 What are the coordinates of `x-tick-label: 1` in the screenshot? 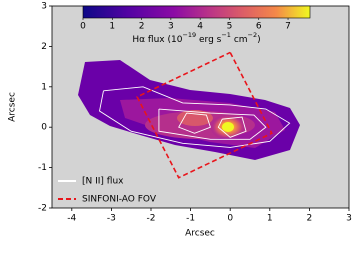 It's located at (270, 219).